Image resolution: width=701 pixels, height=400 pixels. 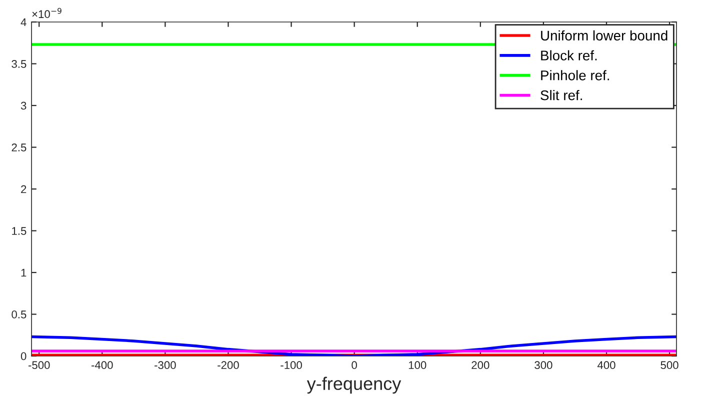 I want to click on x-tick-label: 200, so click(x=481, y=365).